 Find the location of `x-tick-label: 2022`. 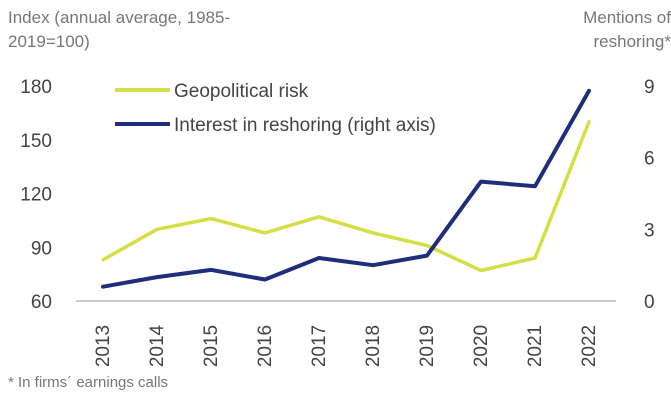

x-tick-label: 2022 is located at coordinates (589, 346).